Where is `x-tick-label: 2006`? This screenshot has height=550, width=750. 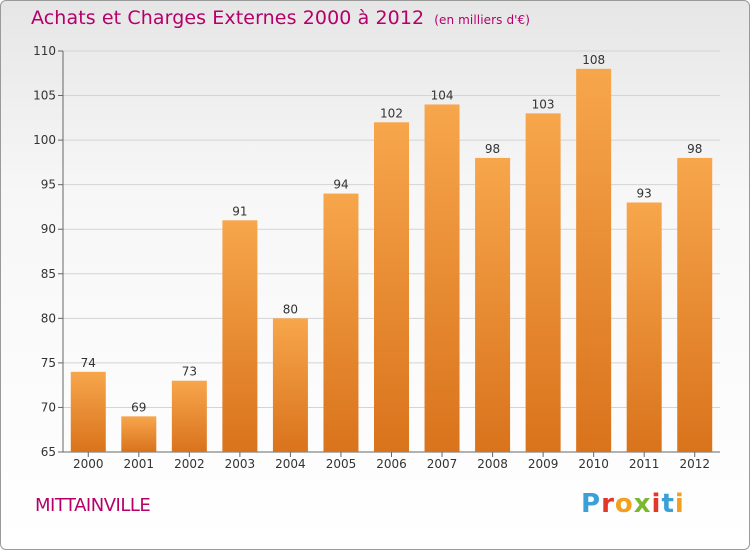 x-tick-label: 2006 is located at coordinates (391, 464).